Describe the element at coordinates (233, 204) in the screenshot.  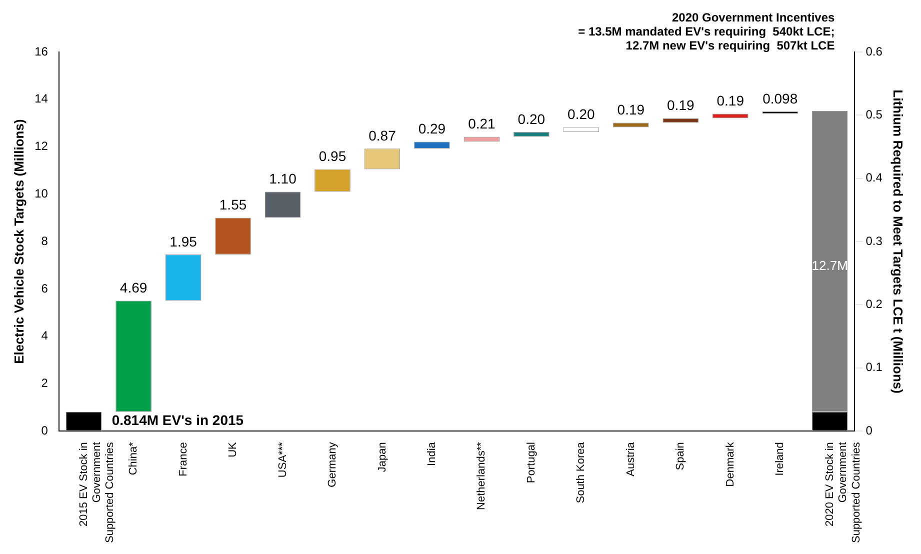
I see `data-label: 1.55` at that location.